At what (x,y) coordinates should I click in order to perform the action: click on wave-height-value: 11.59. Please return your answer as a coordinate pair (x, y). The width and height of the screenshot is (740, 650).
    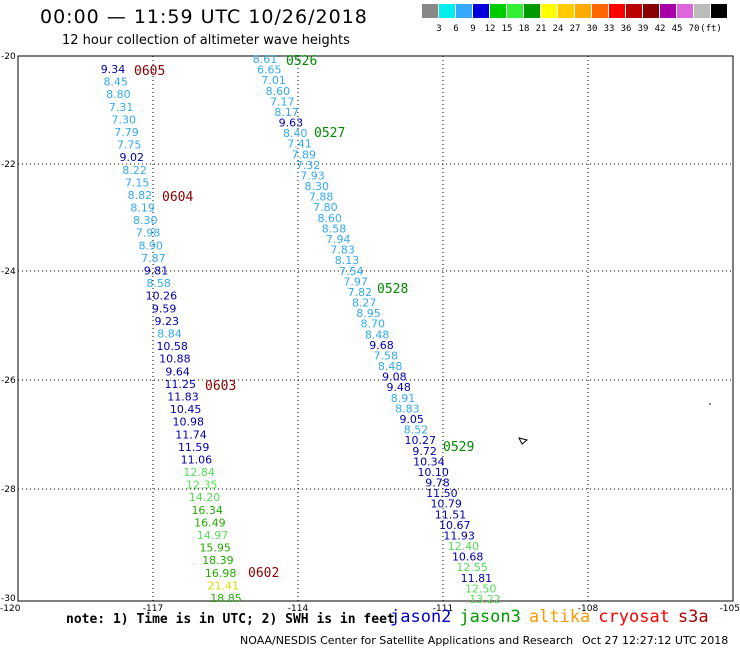
    Looking at the image, I should click on (194, 447).